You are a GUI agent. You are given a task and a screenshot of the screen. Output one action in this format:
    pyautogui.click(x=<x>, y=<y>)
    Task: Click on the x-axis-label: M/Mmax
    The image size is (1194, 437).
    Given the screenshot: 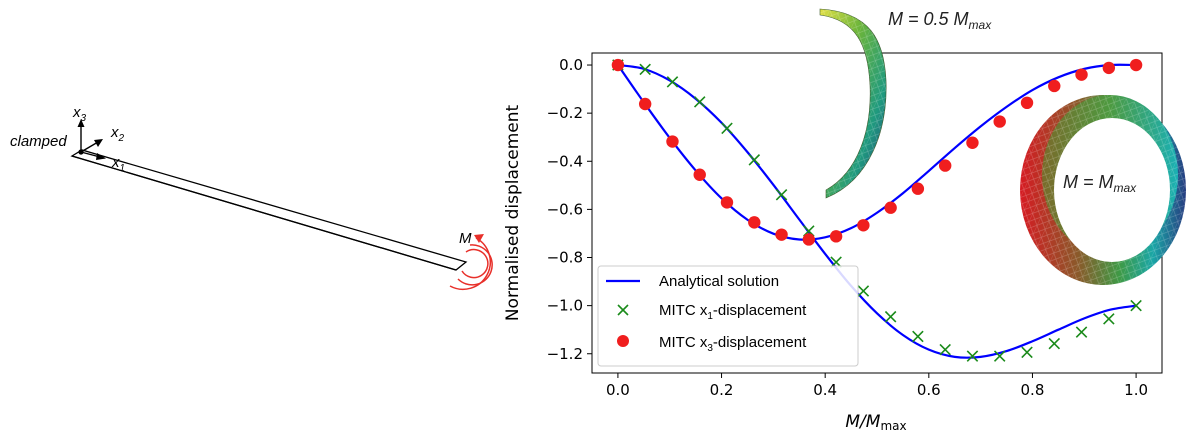 What is the action you would take?
    pyautogui.click(x=875, y=422)
    